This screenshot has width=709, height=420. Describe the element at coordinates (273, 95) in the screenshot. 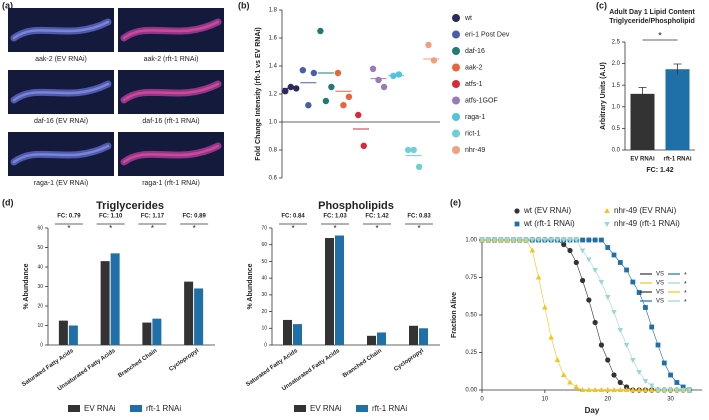

I see `y-tick-label: 1.2` at that location.